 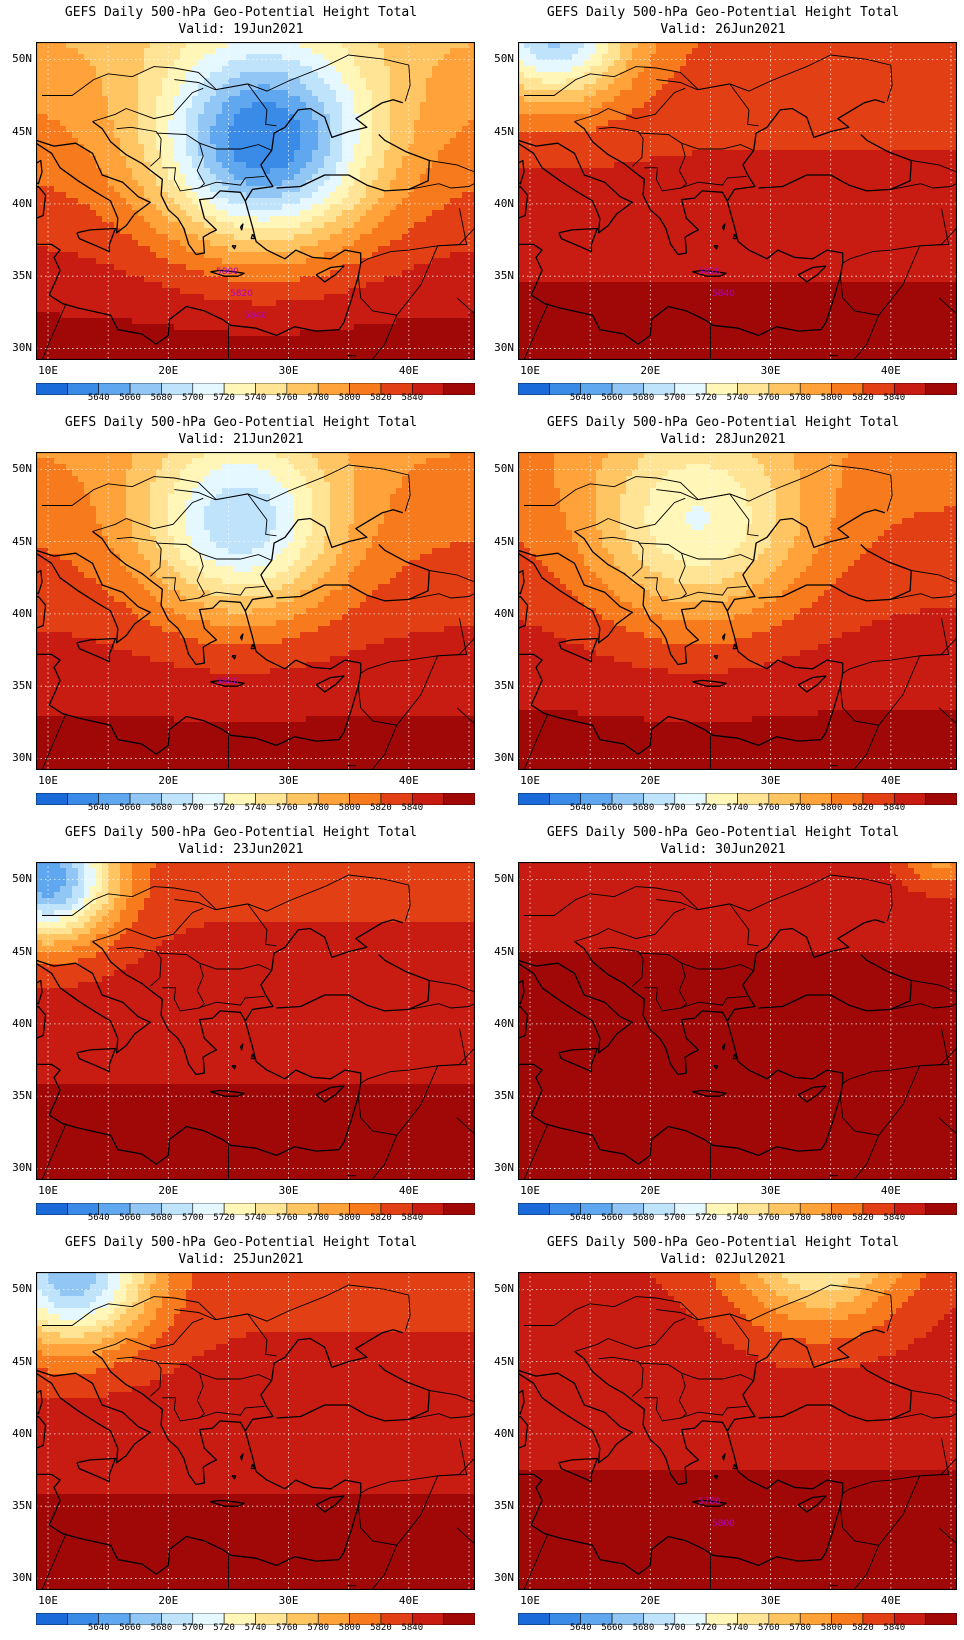 I want to click on panel-valid-date: Valid: 23Jun2021, so click(x=241, y=849).